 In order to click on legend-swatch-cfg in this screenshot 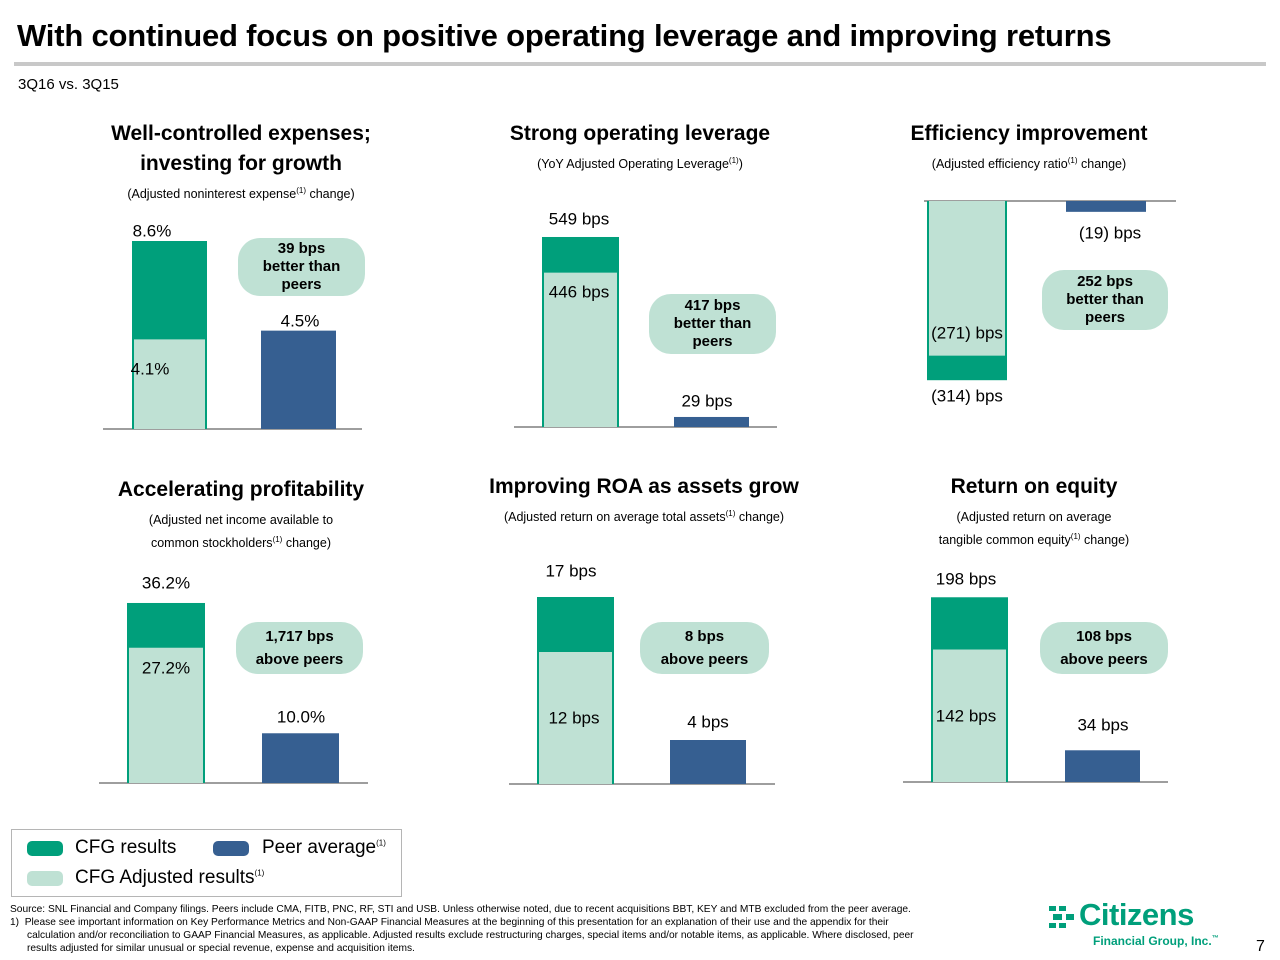, I will do `click(45, 848)`.